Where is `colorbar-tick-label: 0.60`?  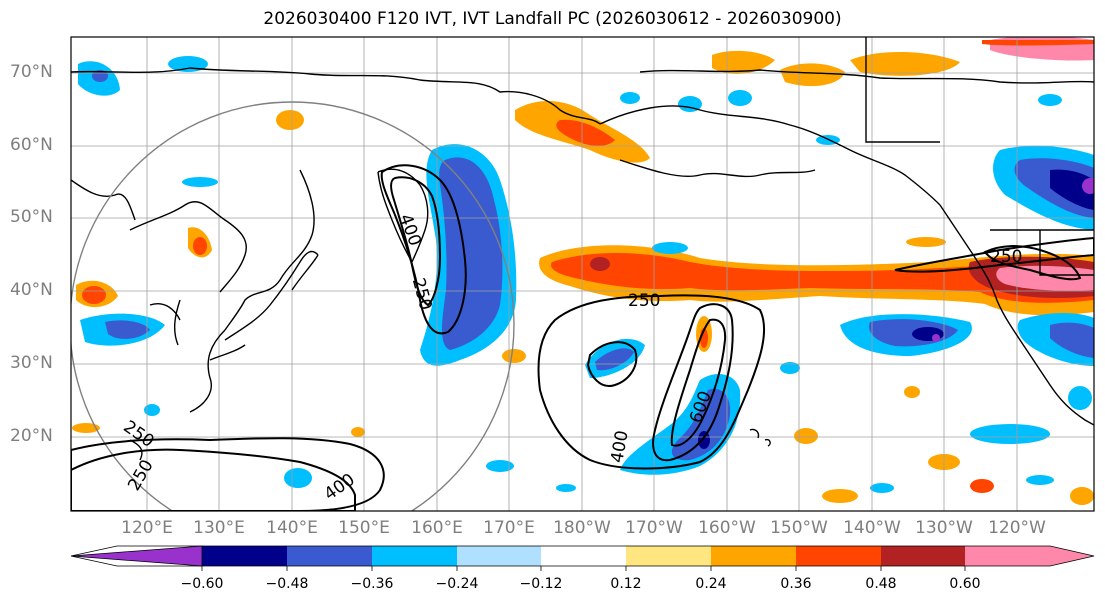
colorbar-tick-label: 0.60 is located at coordinates (965, 584).